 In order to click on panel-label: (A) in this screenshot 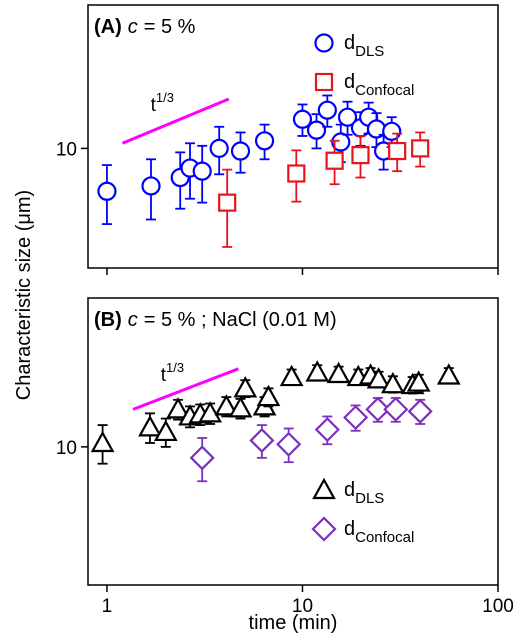, I will do `click(108, 27)`.